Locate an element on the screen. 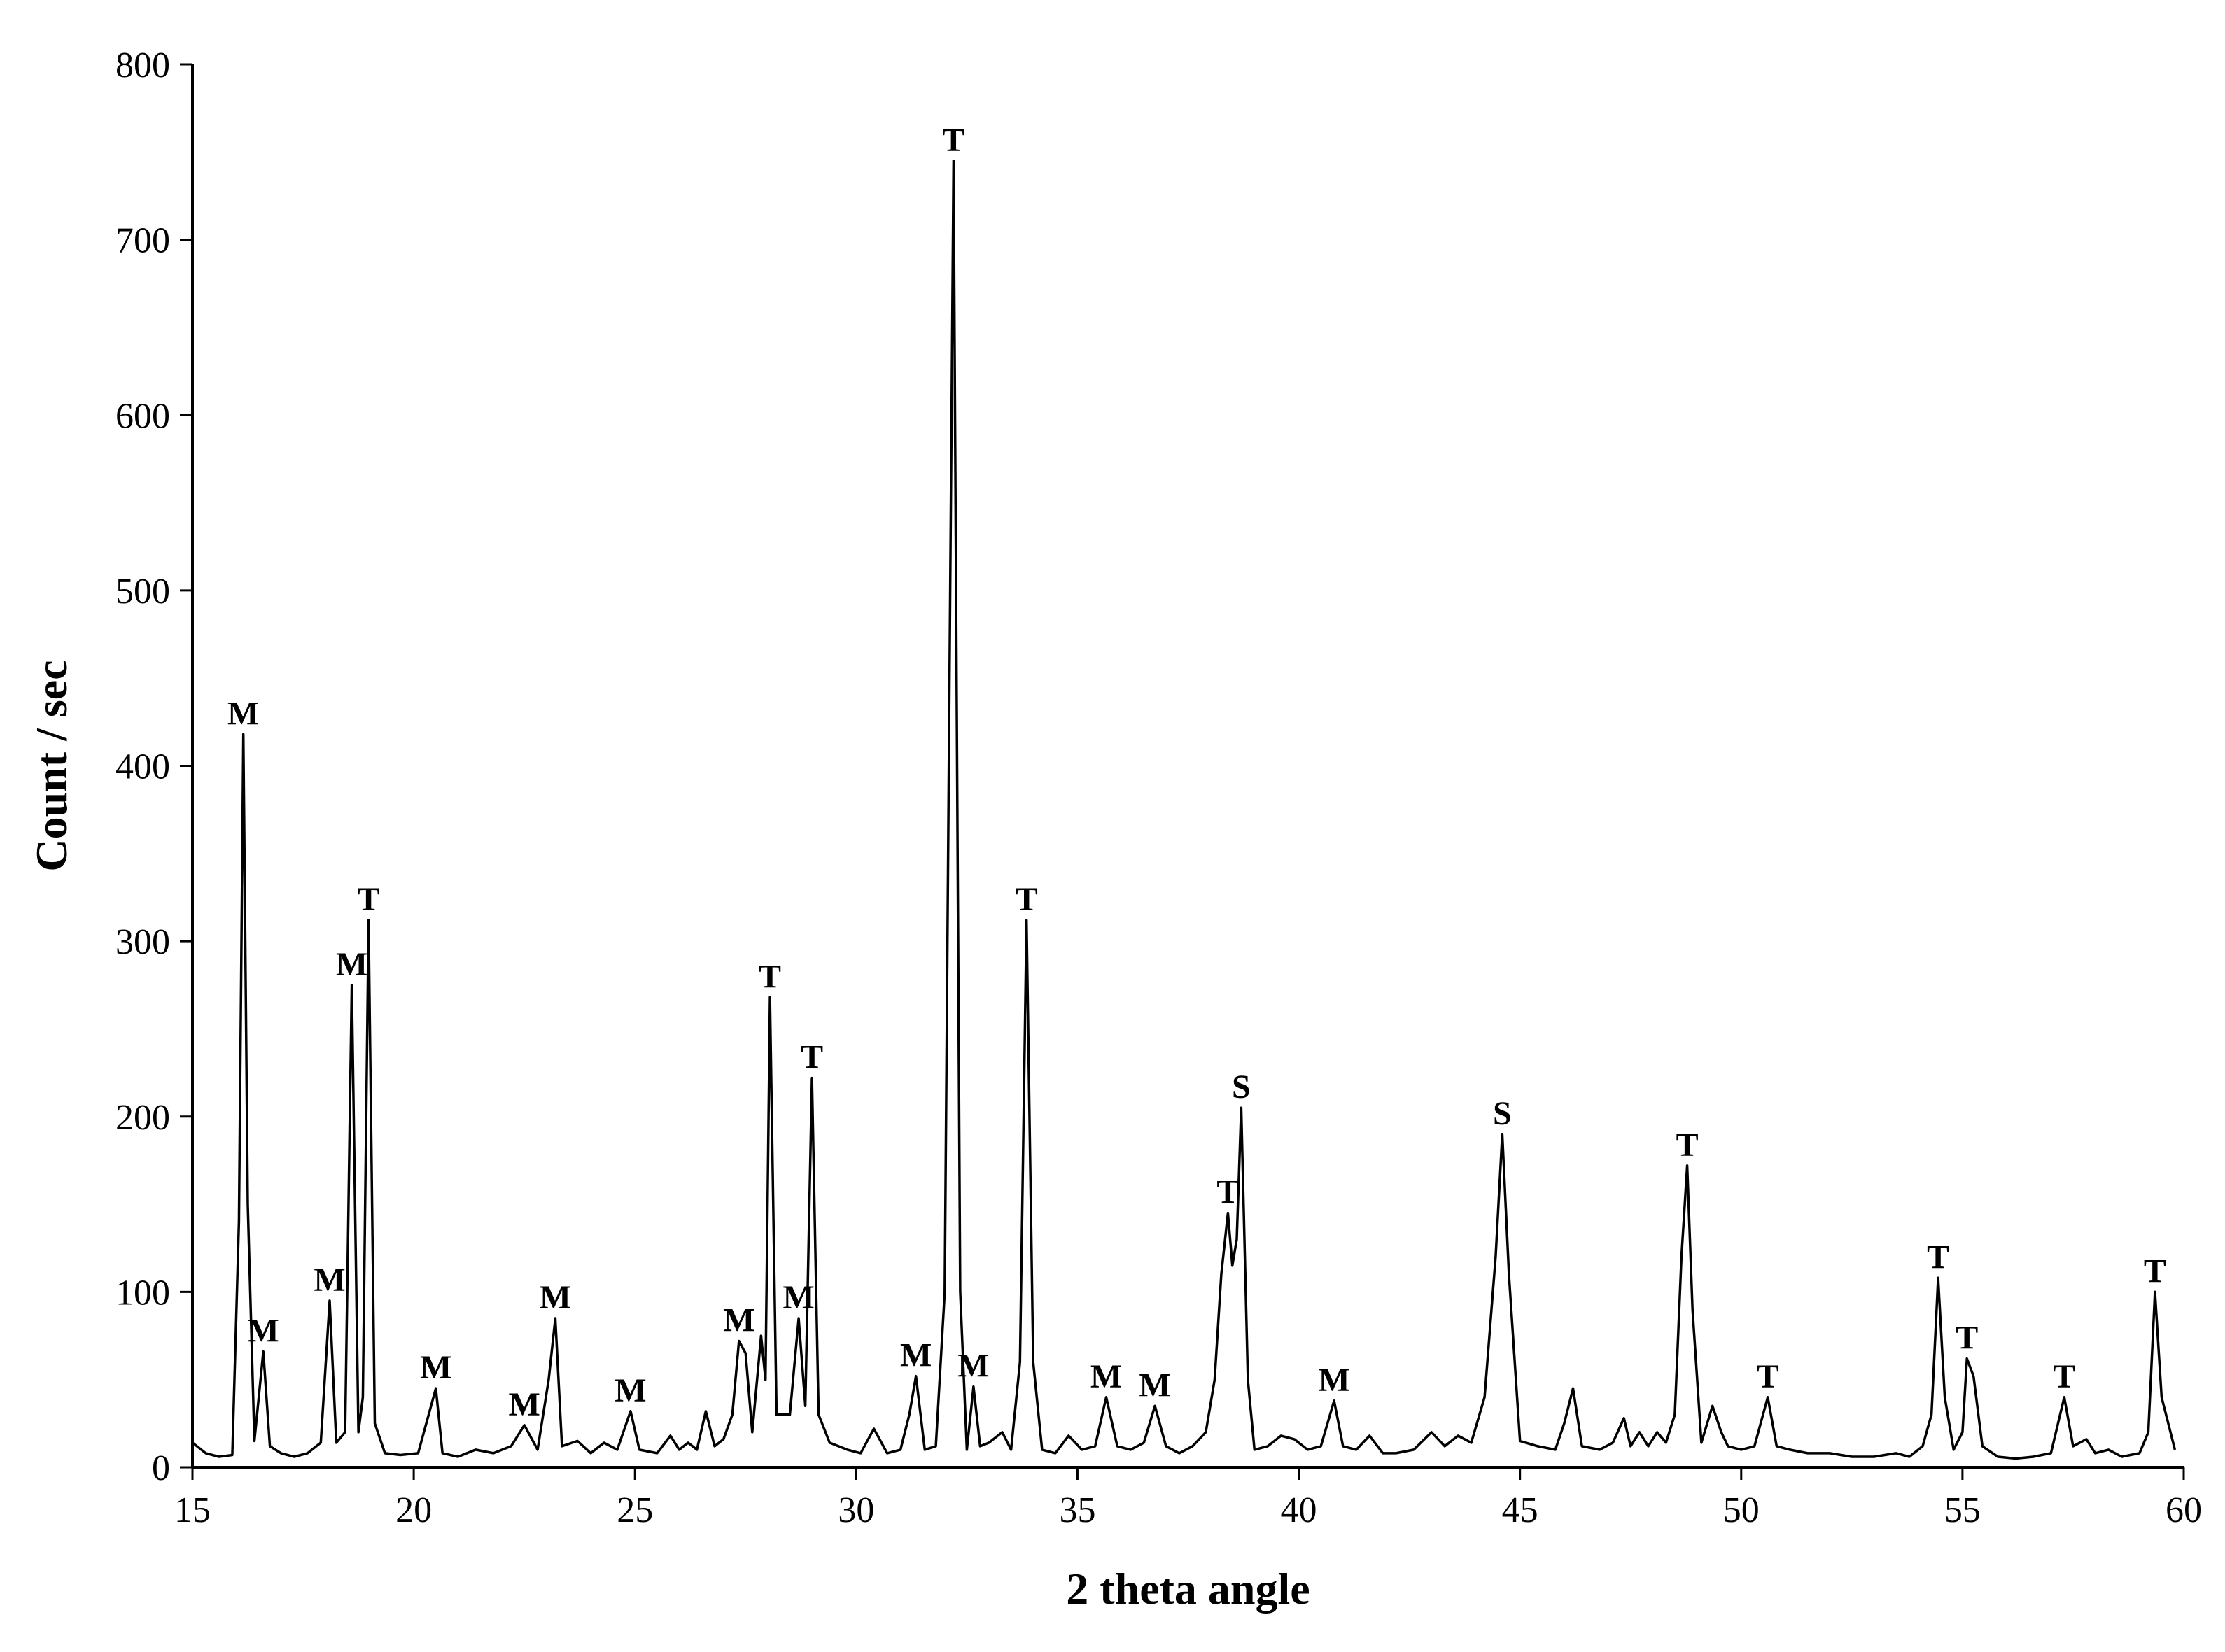 The width and height of the screenshot is (2225, 1652). y-tick-label: 0 is located at coordinates (161, 1468).